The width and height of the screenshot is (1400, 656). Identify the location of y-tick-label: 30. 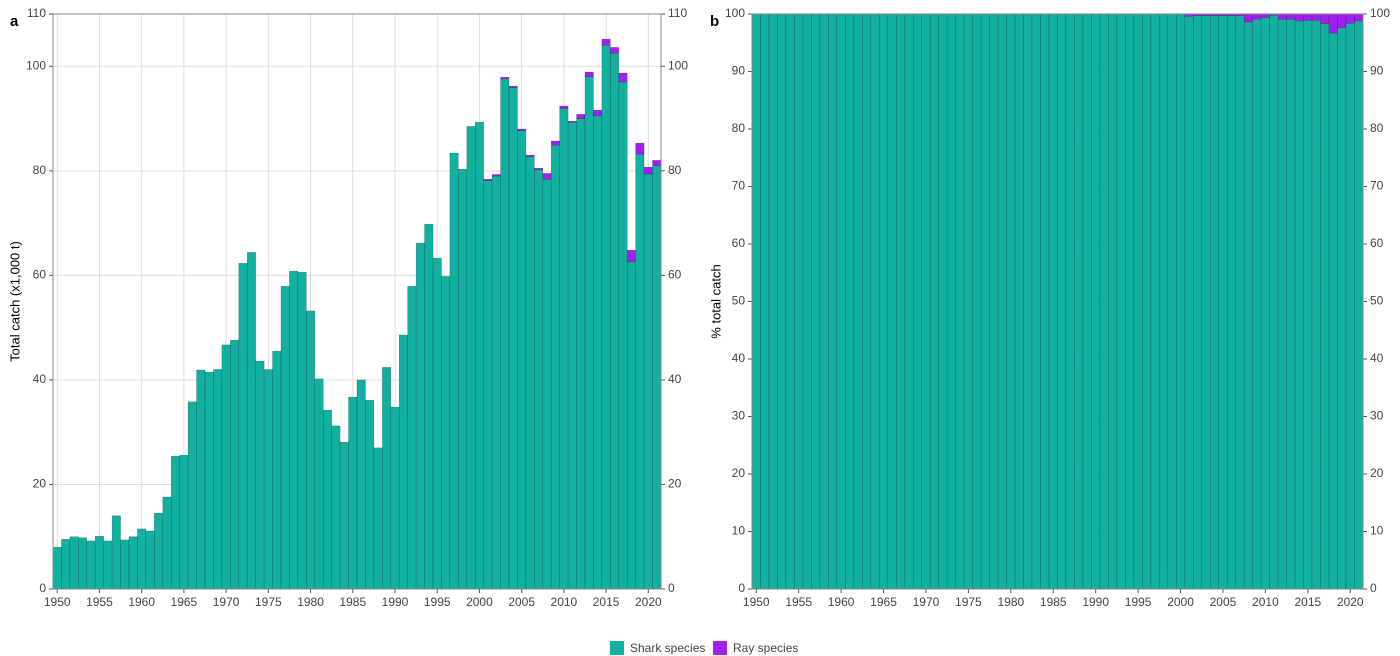
(739, 416).